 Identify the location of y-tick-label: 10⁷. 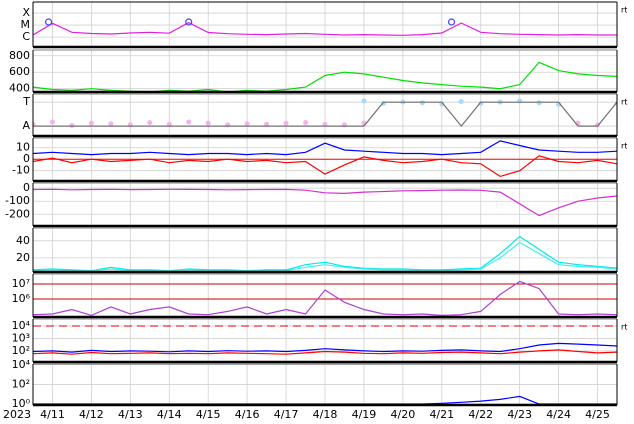
(21, 283).